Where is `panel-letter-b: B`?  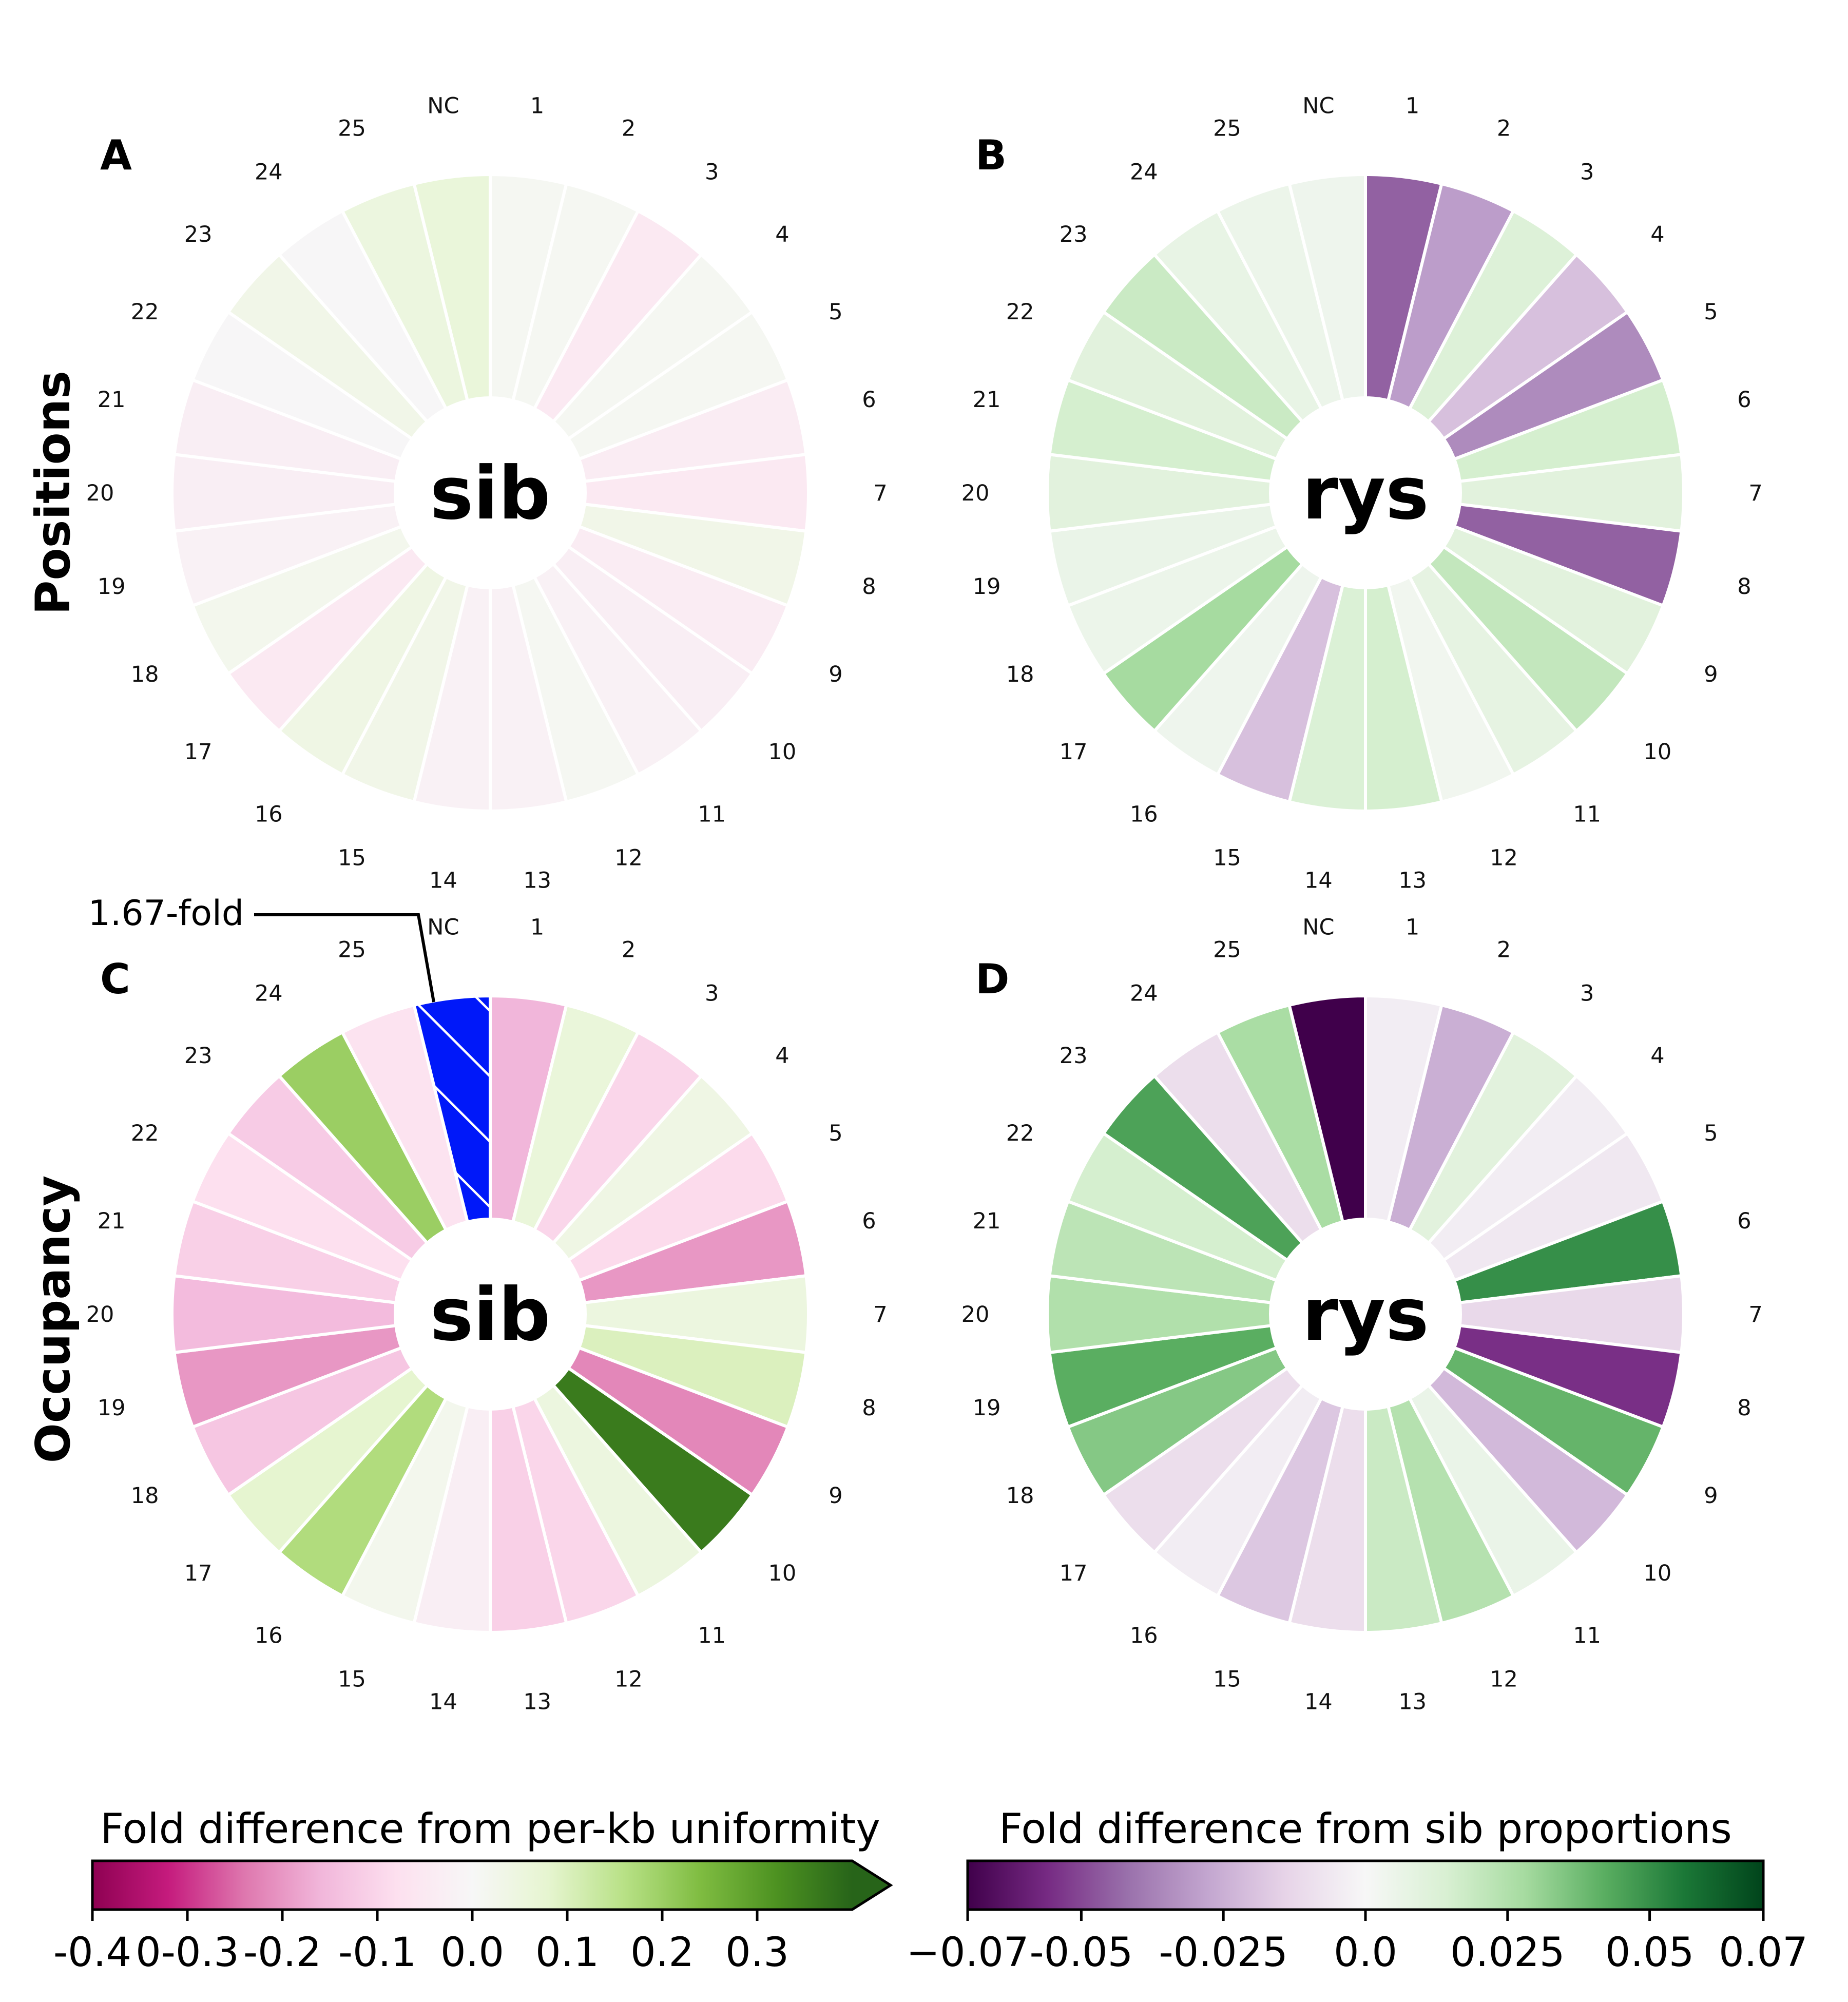
panel-letter-b: B is located at coordinates (991, 155).